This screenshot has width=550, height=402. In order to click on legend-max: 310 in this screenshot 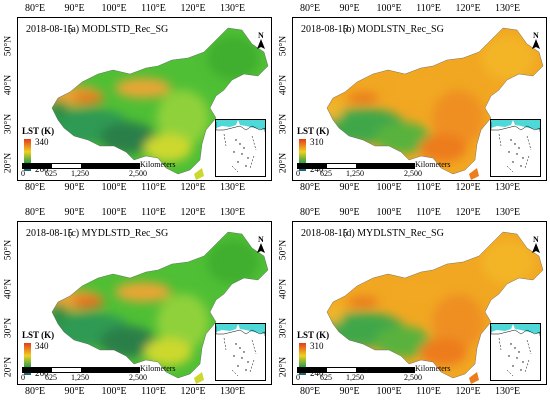, I will do `click(317, 346)`.